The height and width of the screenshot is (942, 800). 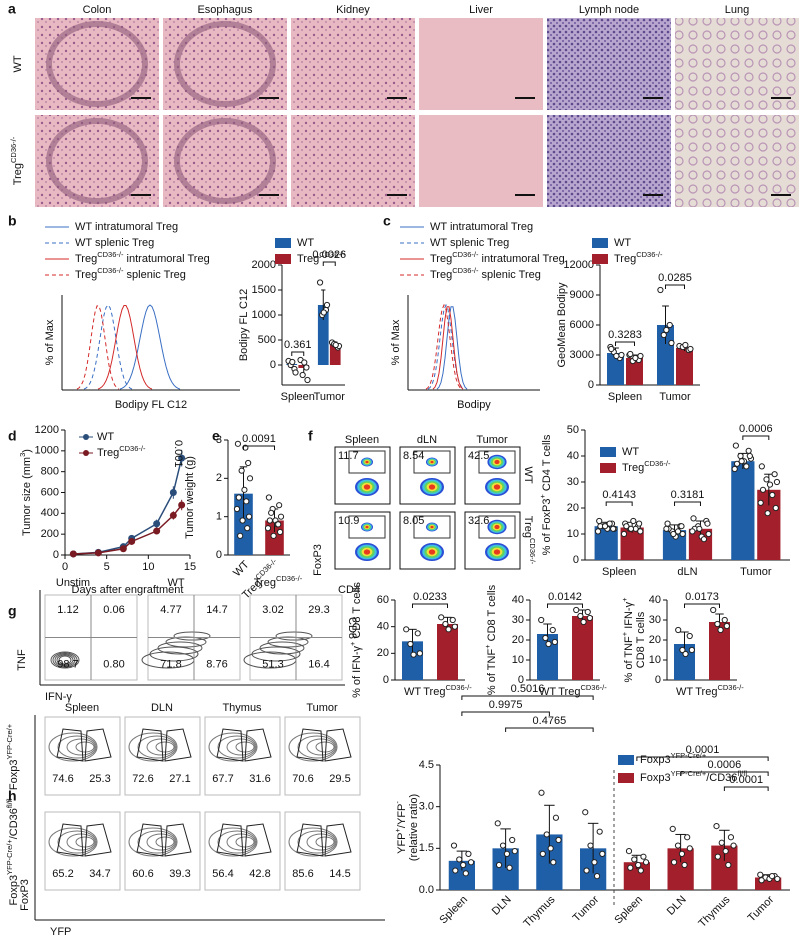 I want to click on p-value: 0.0091, so click(x=259, y=439).